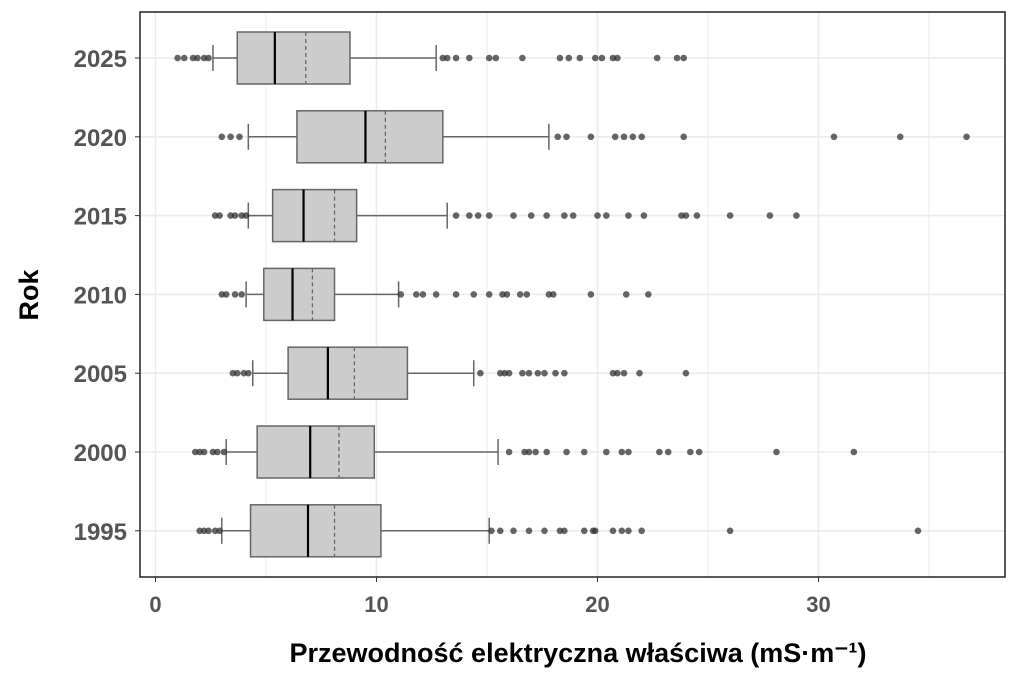 The height and width of the screenshot is (687, 1024). What do you see at coordinates (348, 373) in the screenshot?
I see `iqr-box` at bounding box center [348, 373].